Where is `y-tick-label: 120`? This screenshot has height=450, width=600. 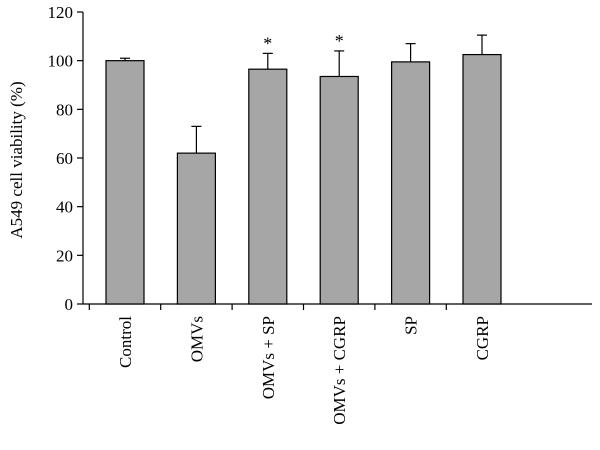
y-tick-label: 120 is located at coordinates (61, 12).